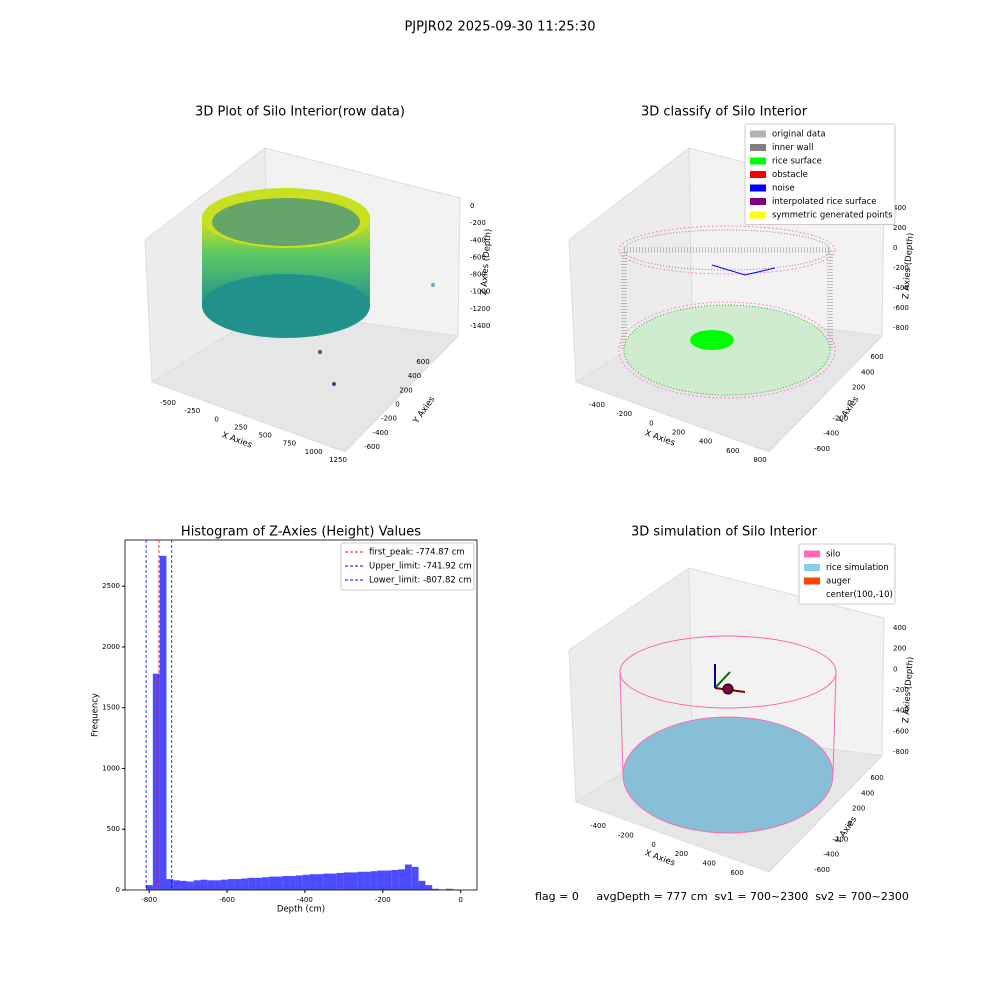  Describe the element at coordinates (240, 427) in the screenshot. I see `x-tick-label: 250` at that location.